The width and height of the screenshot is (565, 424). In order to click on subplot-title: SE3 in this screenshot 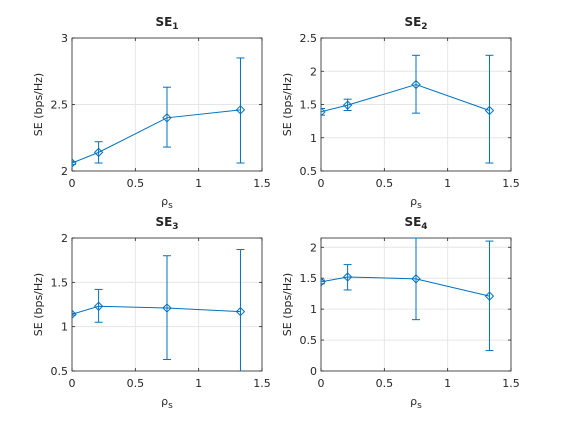, I will do `click(166, 223)`.